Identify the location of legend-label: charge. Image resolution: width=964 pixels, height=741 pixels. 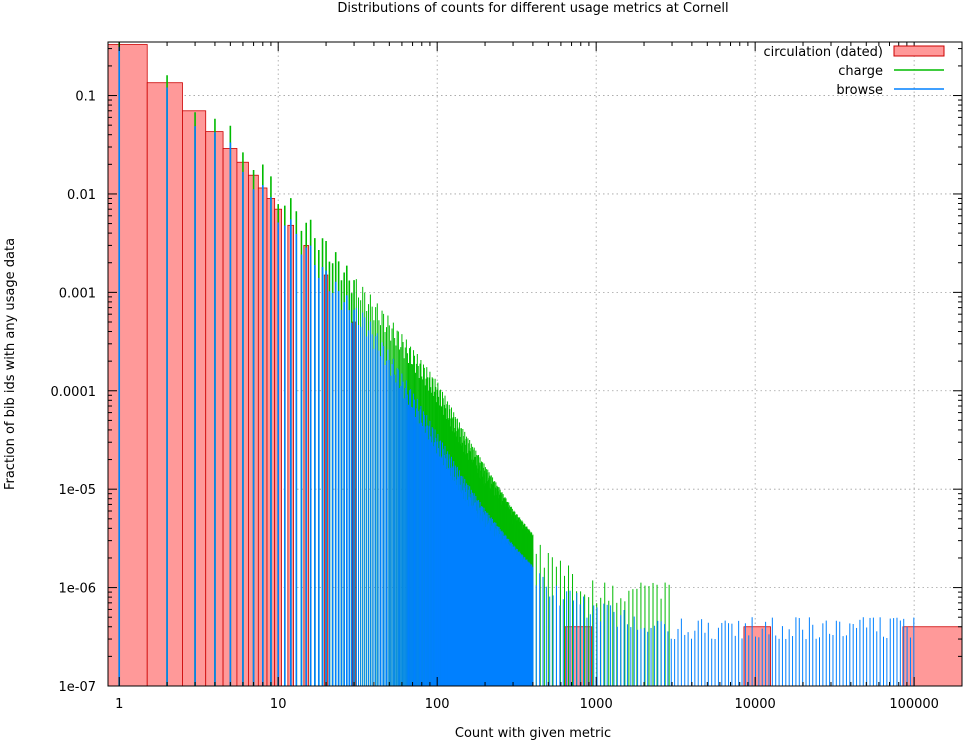
(860, 71).